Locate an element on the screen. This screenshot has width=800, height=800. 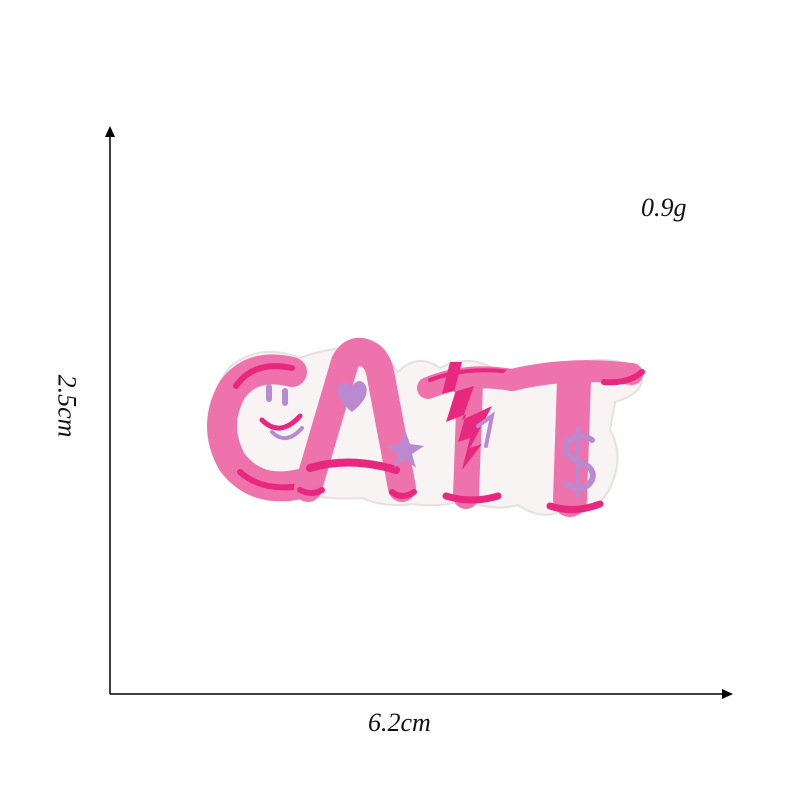
vertical-axis-arrowhead is located at coordinates (110, 131).